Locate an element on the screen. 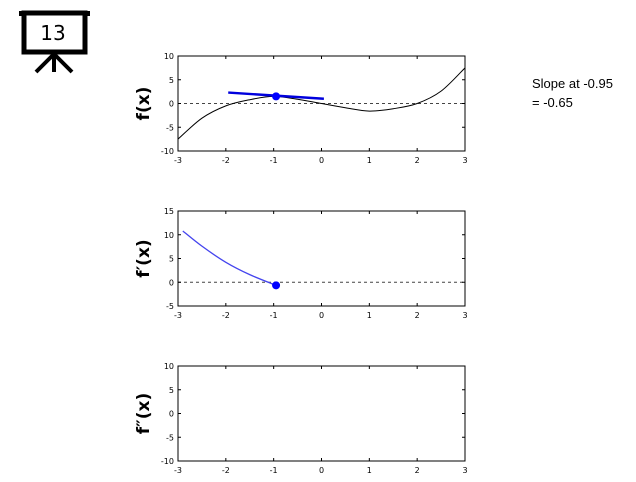 This screenshot has width=636, height=482. slope-note-line-2: = -0.65 is located at coordinates (552, 102).